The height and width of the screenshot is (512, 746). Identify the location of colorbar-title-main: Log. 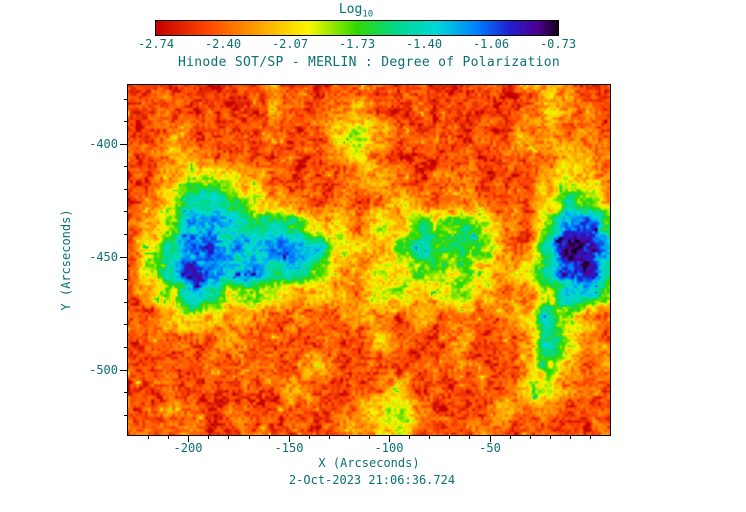
(350, 9).